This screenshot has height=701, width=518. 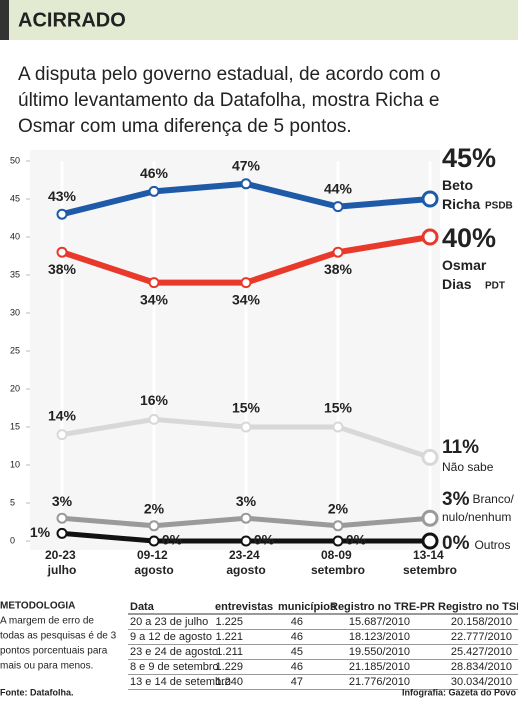 What do you see at coordinates (338, 555) in the screenshot?
I see `text-line: 08-09` at bounding box center [338, 555].